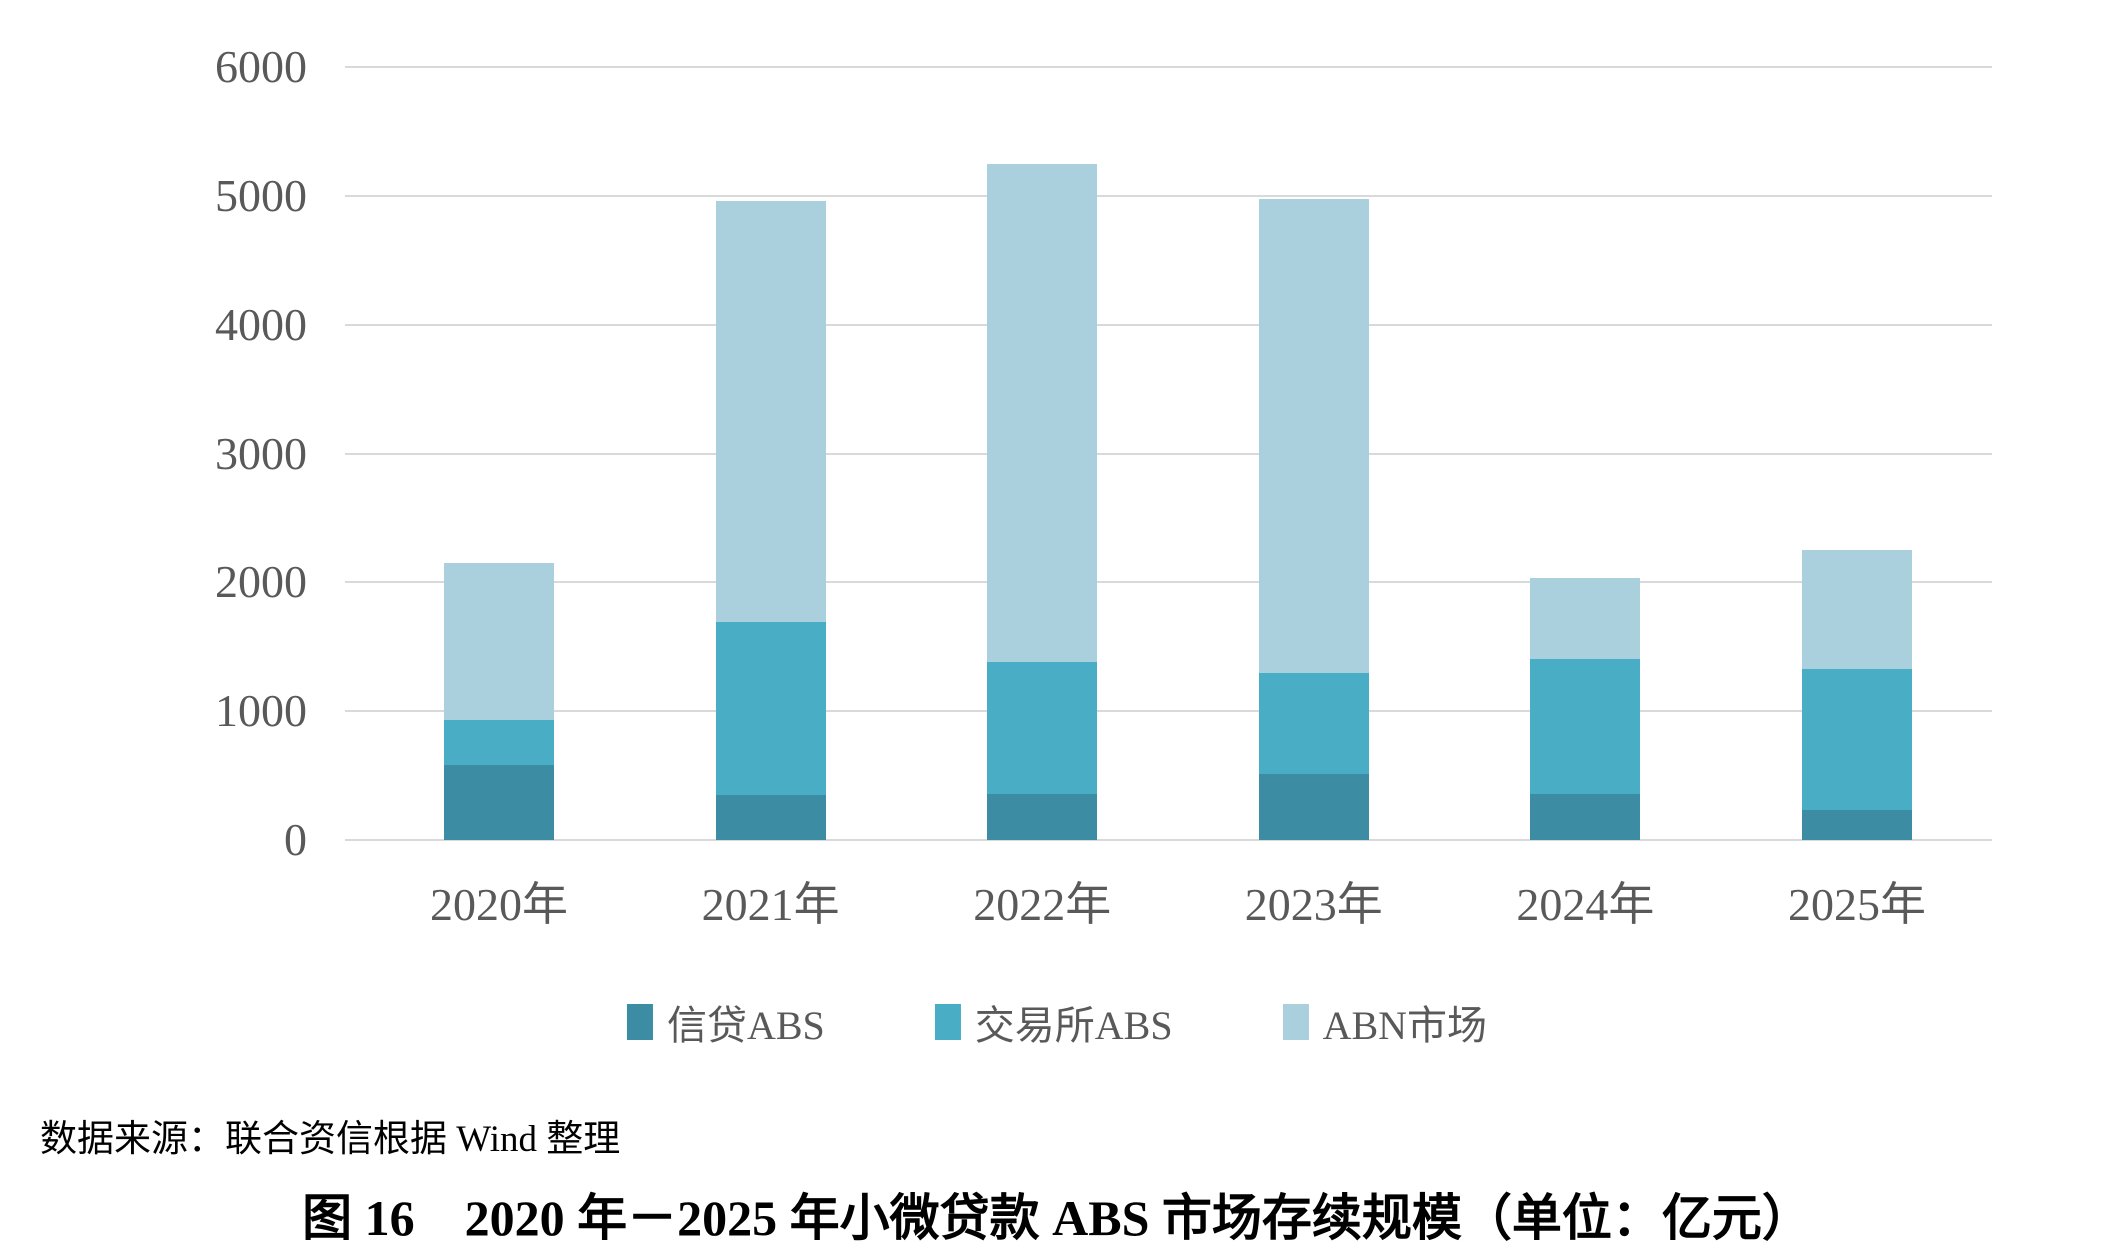  I want to click on legend-label: 信贷ABS, so click(745, 1025).